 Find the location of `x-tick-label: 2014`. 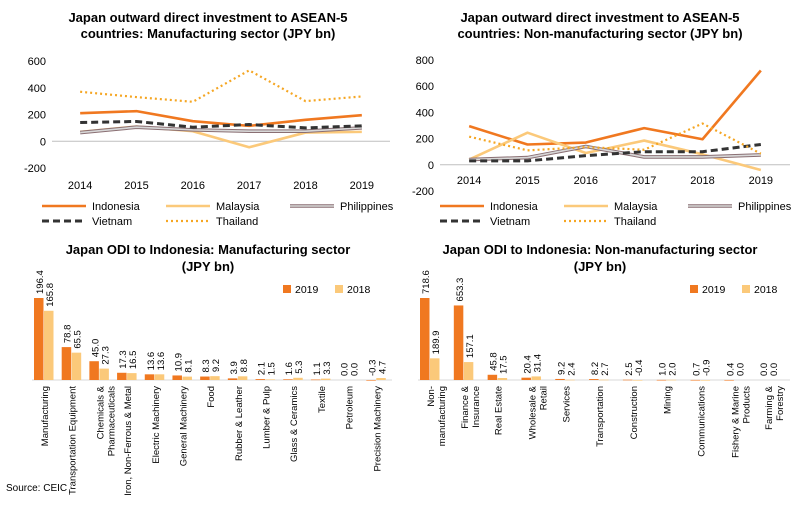

x-tick-label: 2014 is located at coordinates (80, 186).